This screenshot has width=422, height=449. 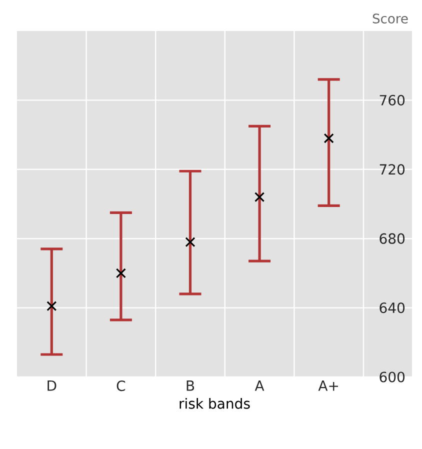 What do you see at coordinates (392, 377) in the screenshot?
I see `y-tick-label: 600` at bounding box center [392, 377].